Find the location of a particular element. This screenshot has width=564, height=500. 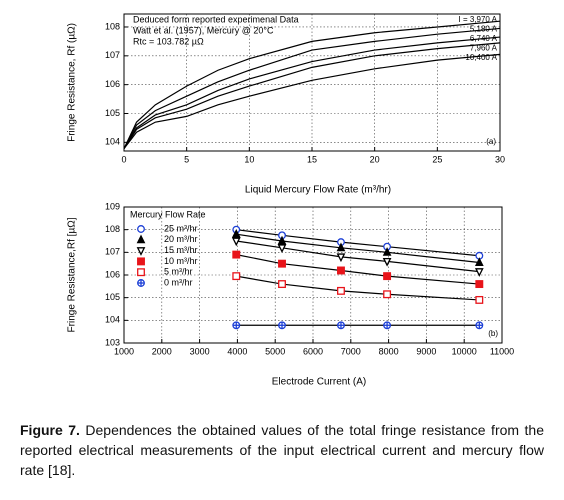

x-tick-label: 2000 is located at coordinates (162, 351).